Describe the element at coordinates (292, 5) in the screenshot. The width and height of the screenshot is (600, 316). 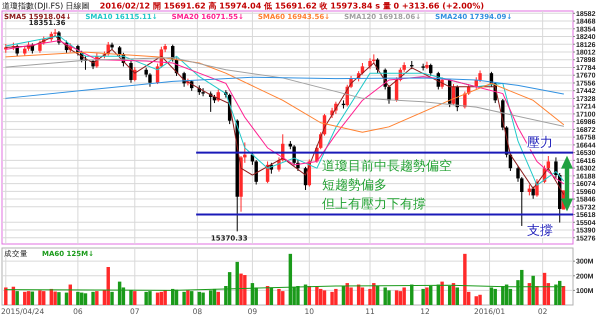
I see `chart-subtitle: 2016/02/12 開 15691.62 高 15974.04 低 15691.62 收 15973.84 s 量 0 +313.66 (+2.00%)` at that location.